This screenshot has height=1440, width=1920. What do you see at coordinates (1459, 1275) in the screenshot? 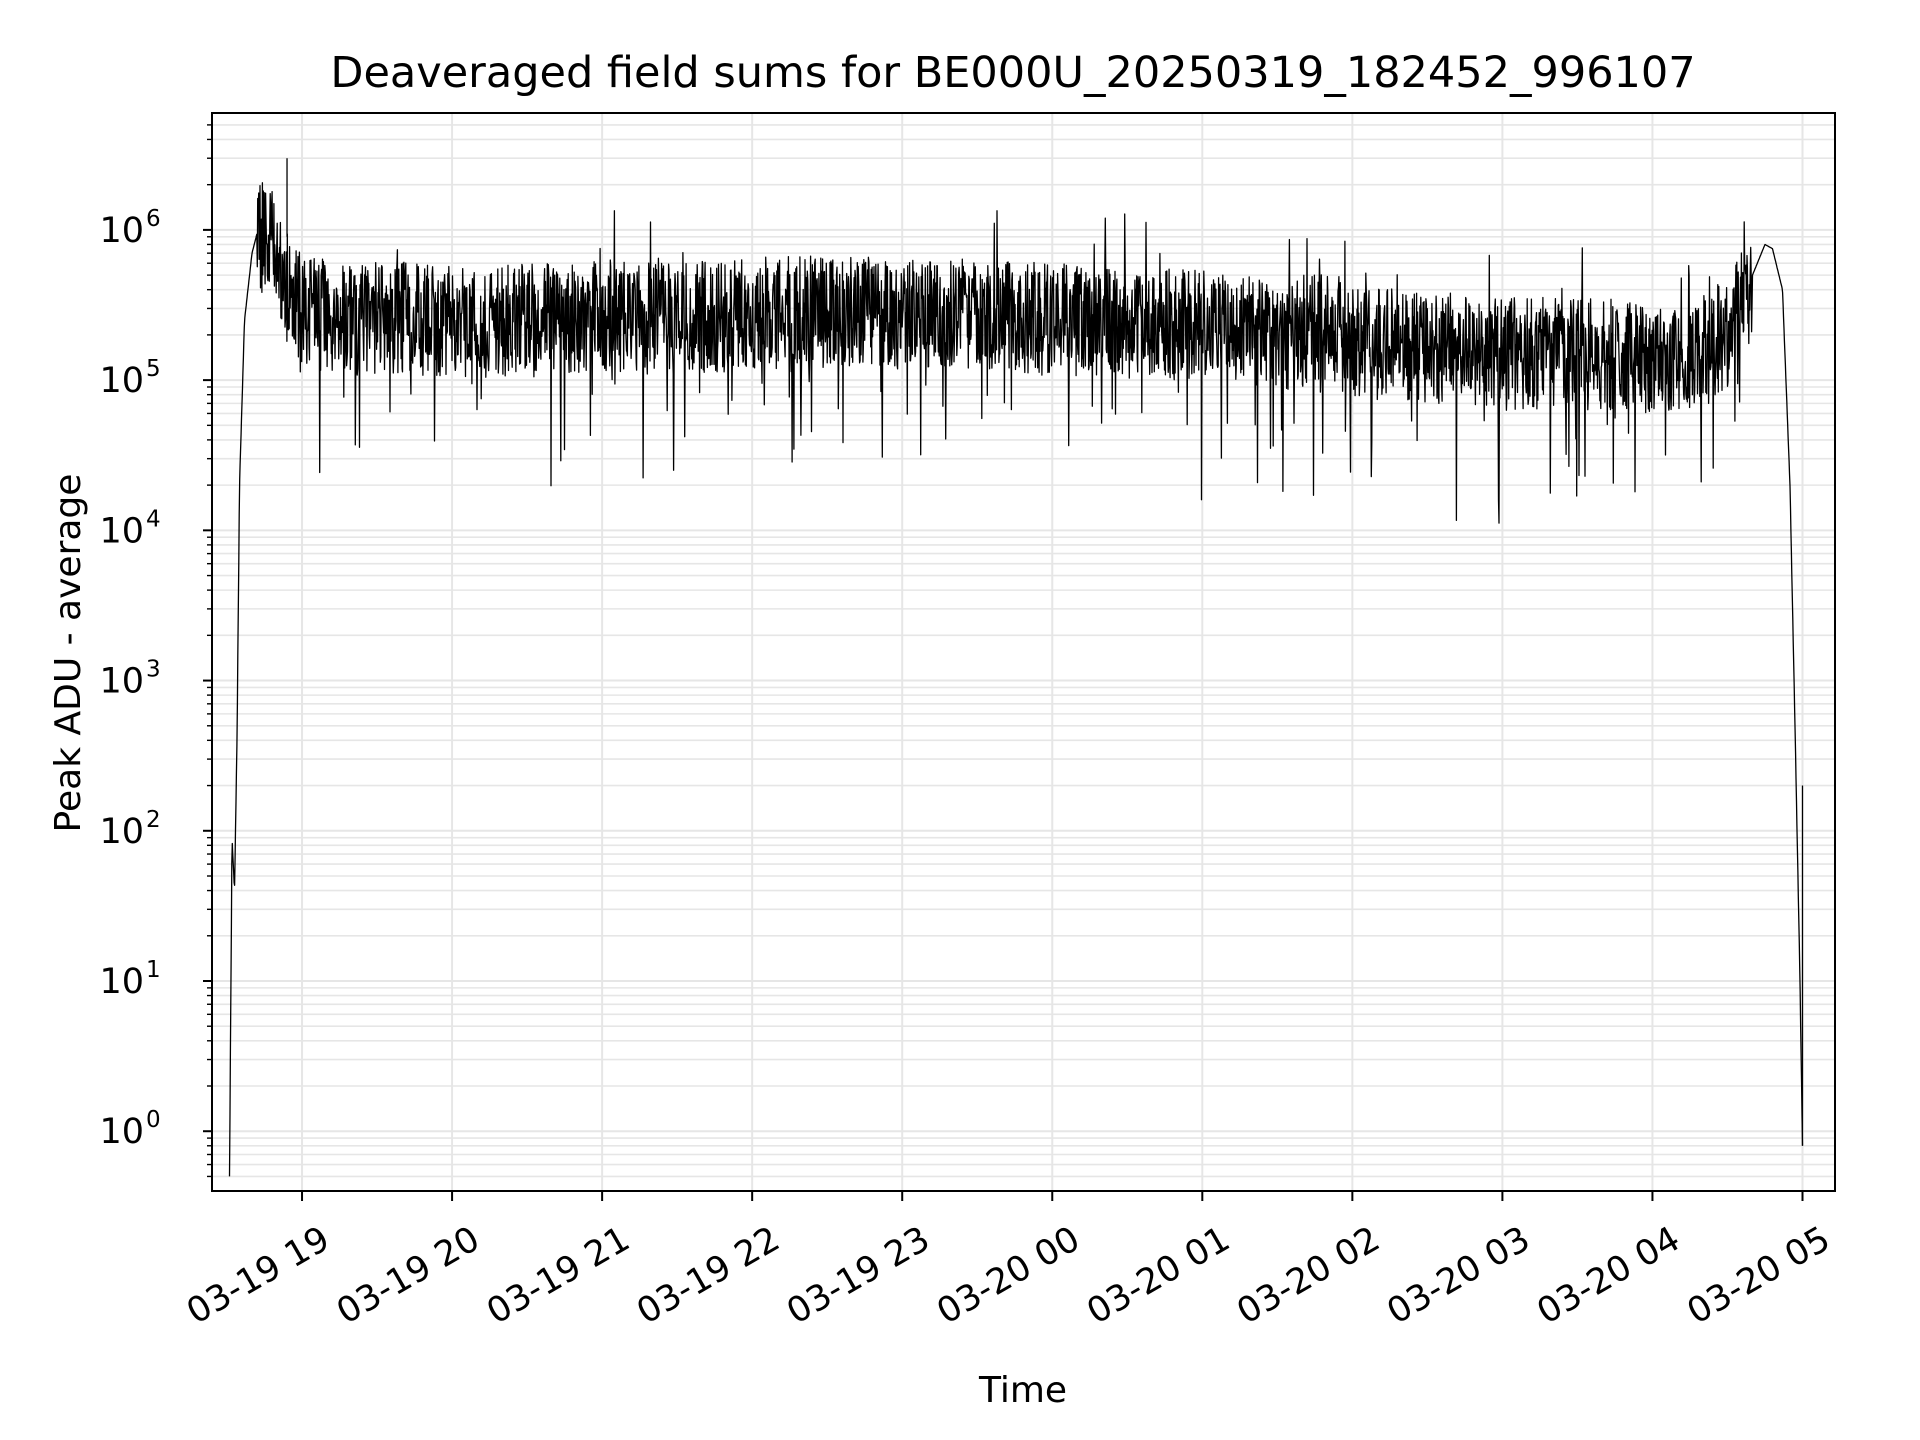
I see `x-tick-label: 03-20 03` at bounding box center [1459, 1275].